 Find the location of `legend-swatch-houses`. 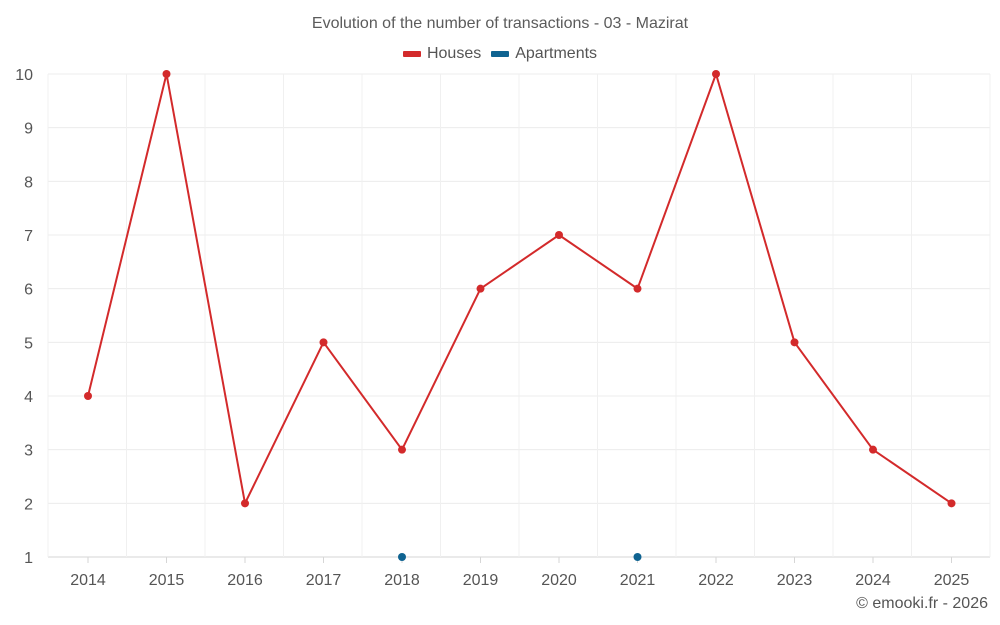

legend-swatch-houses is located at coordinates (411, 54).